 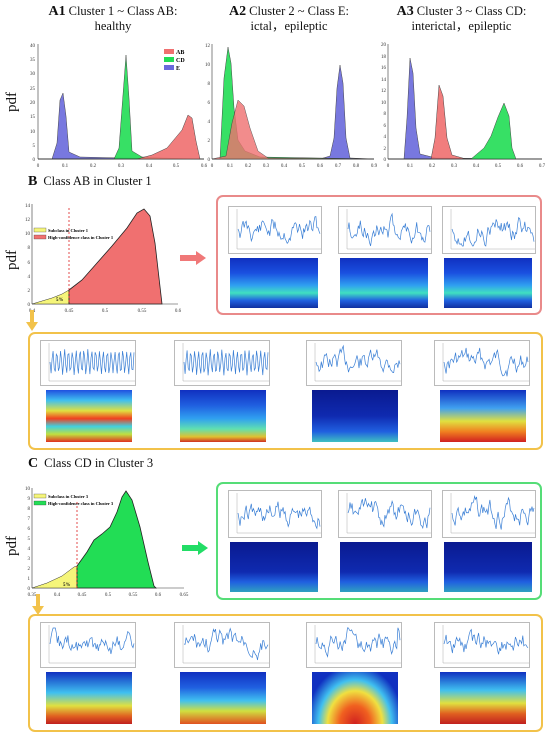 What do you see at coordinates (29, 579) in the screenshot?
I see `svg-text: 1` at bounding box center [29, 579].